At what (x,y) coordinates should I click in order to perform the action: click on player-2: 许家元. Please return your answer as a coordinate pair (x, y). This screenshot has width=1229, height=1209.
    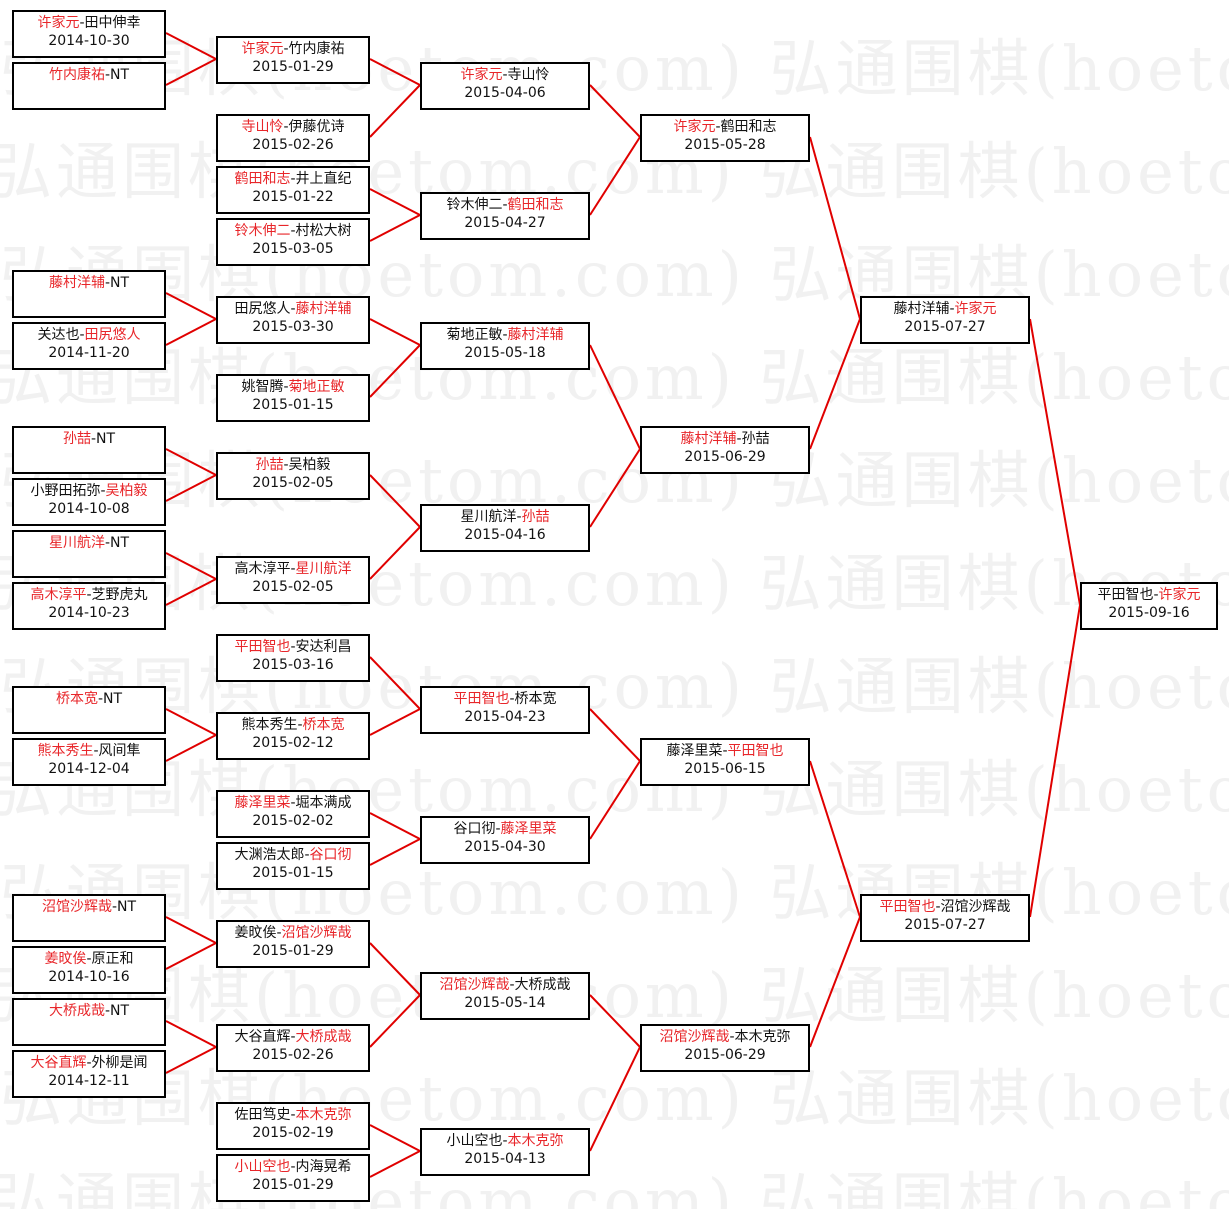
    Looking at the image, I should click on (975, 309).